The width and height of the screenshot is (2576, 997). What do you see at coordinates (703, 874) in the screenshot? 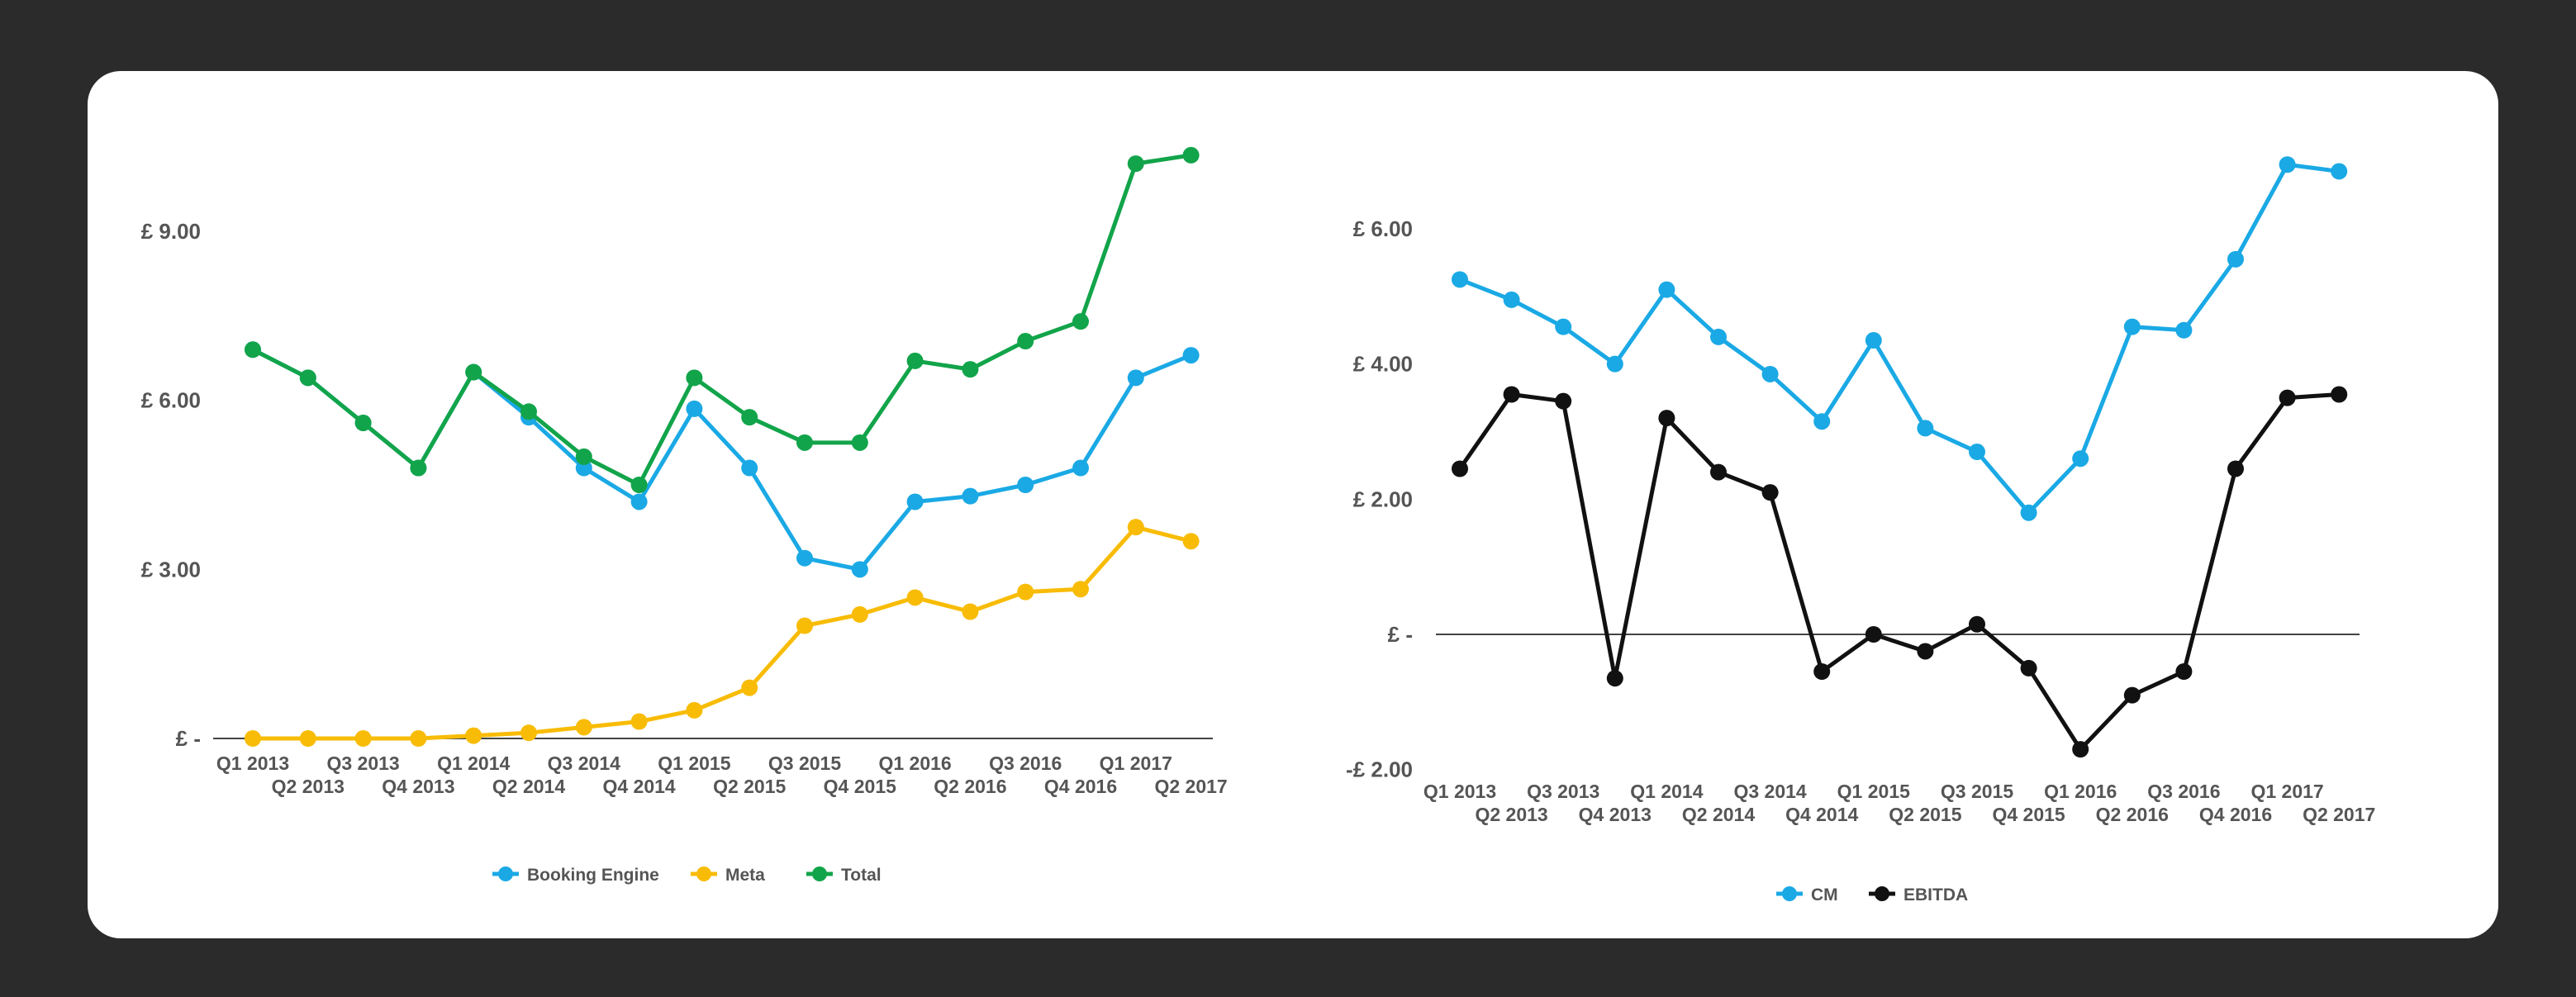
I see `meta-legend-swatch-dot` at bounding box center [703, 874].